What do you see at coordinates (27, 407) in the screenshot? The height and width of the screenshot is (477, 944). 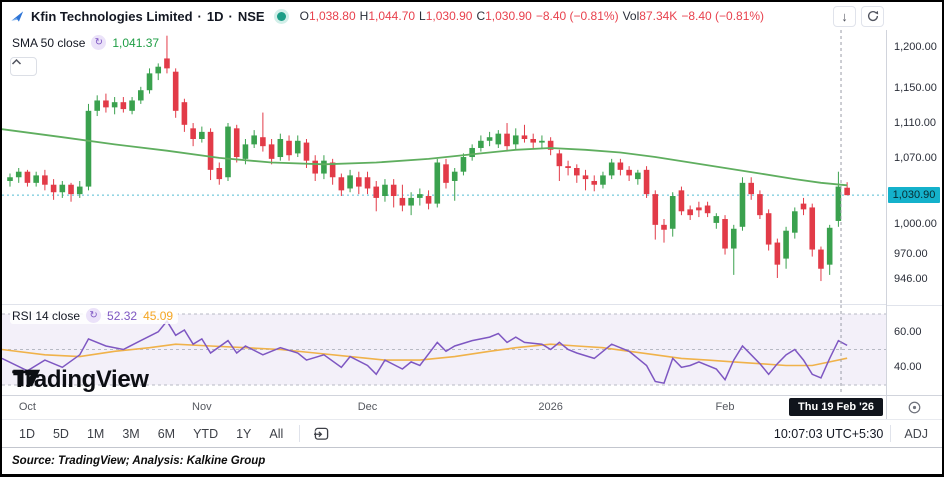 I see `time-tick-label: Oct` at bounding box center [27, 407].